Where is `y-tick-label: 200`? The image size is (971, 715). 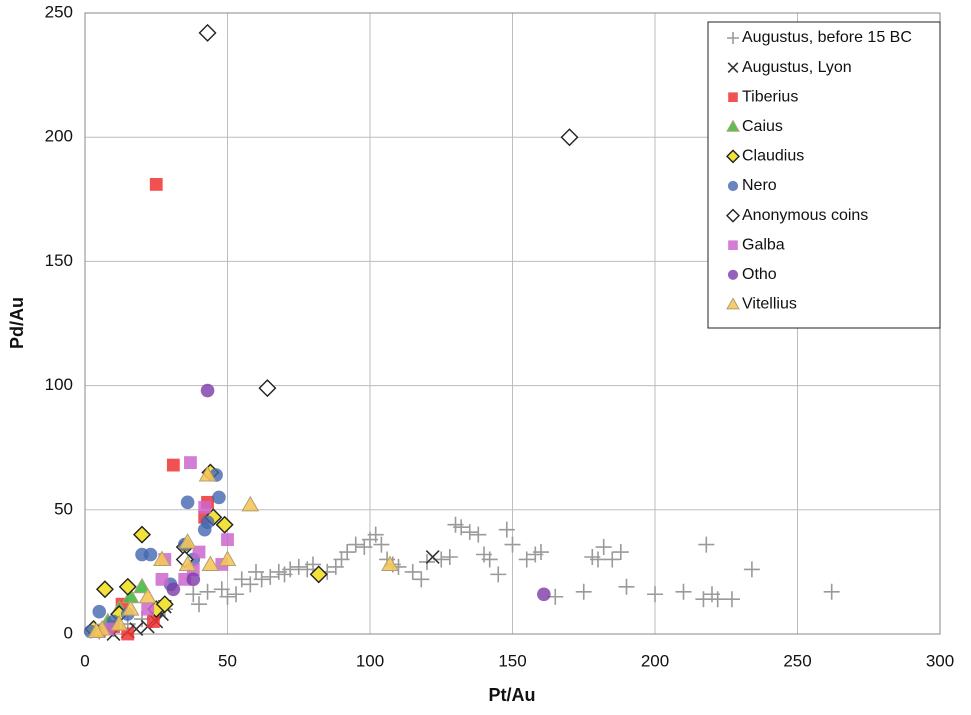
y-tick-label: 200 is located at coordinates (59, 136).